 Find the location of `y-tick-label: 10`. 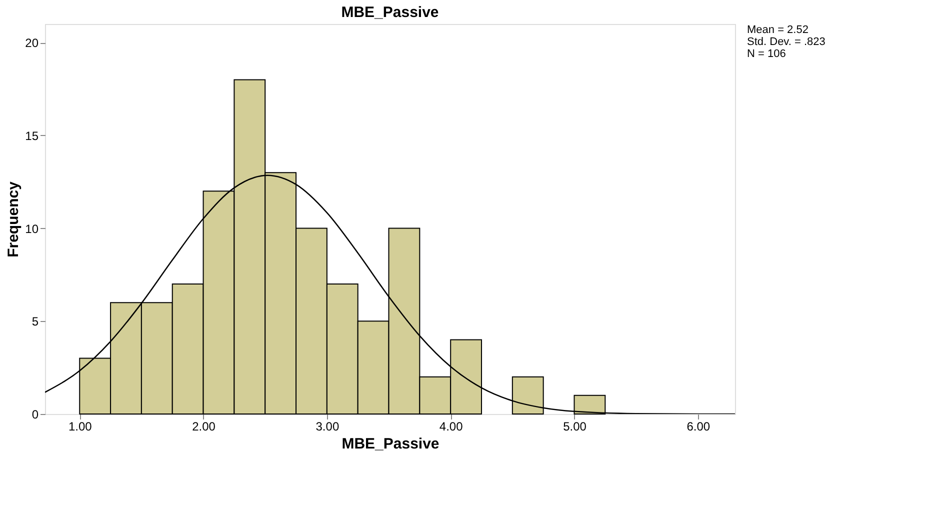

y-tick-label: 10 is located at coordinates (32, 229).